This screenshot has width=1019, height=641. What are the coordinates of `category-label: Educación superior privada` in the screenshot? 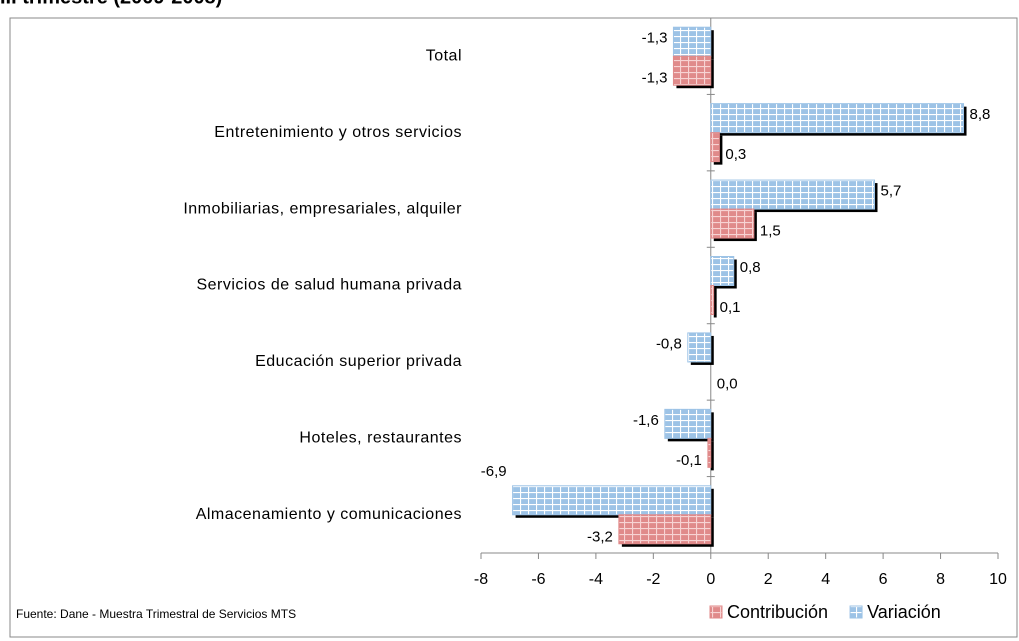 It's located at (358, 361).